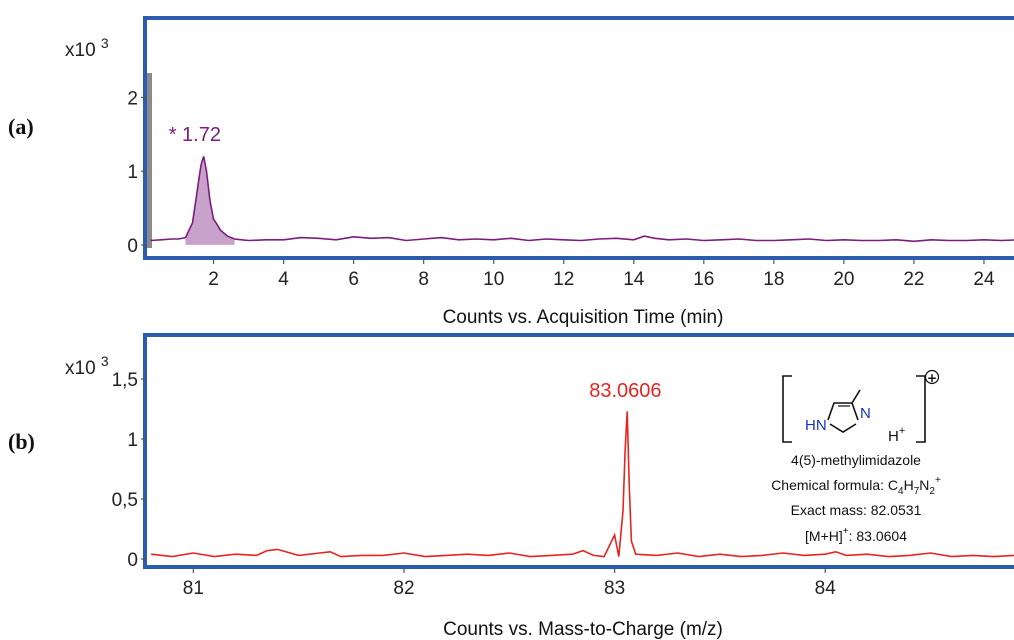  What do you see at coordinates (634, 279) in the screenshot?
I see `x-tick-label: 14` at bounding box center [634, 279].